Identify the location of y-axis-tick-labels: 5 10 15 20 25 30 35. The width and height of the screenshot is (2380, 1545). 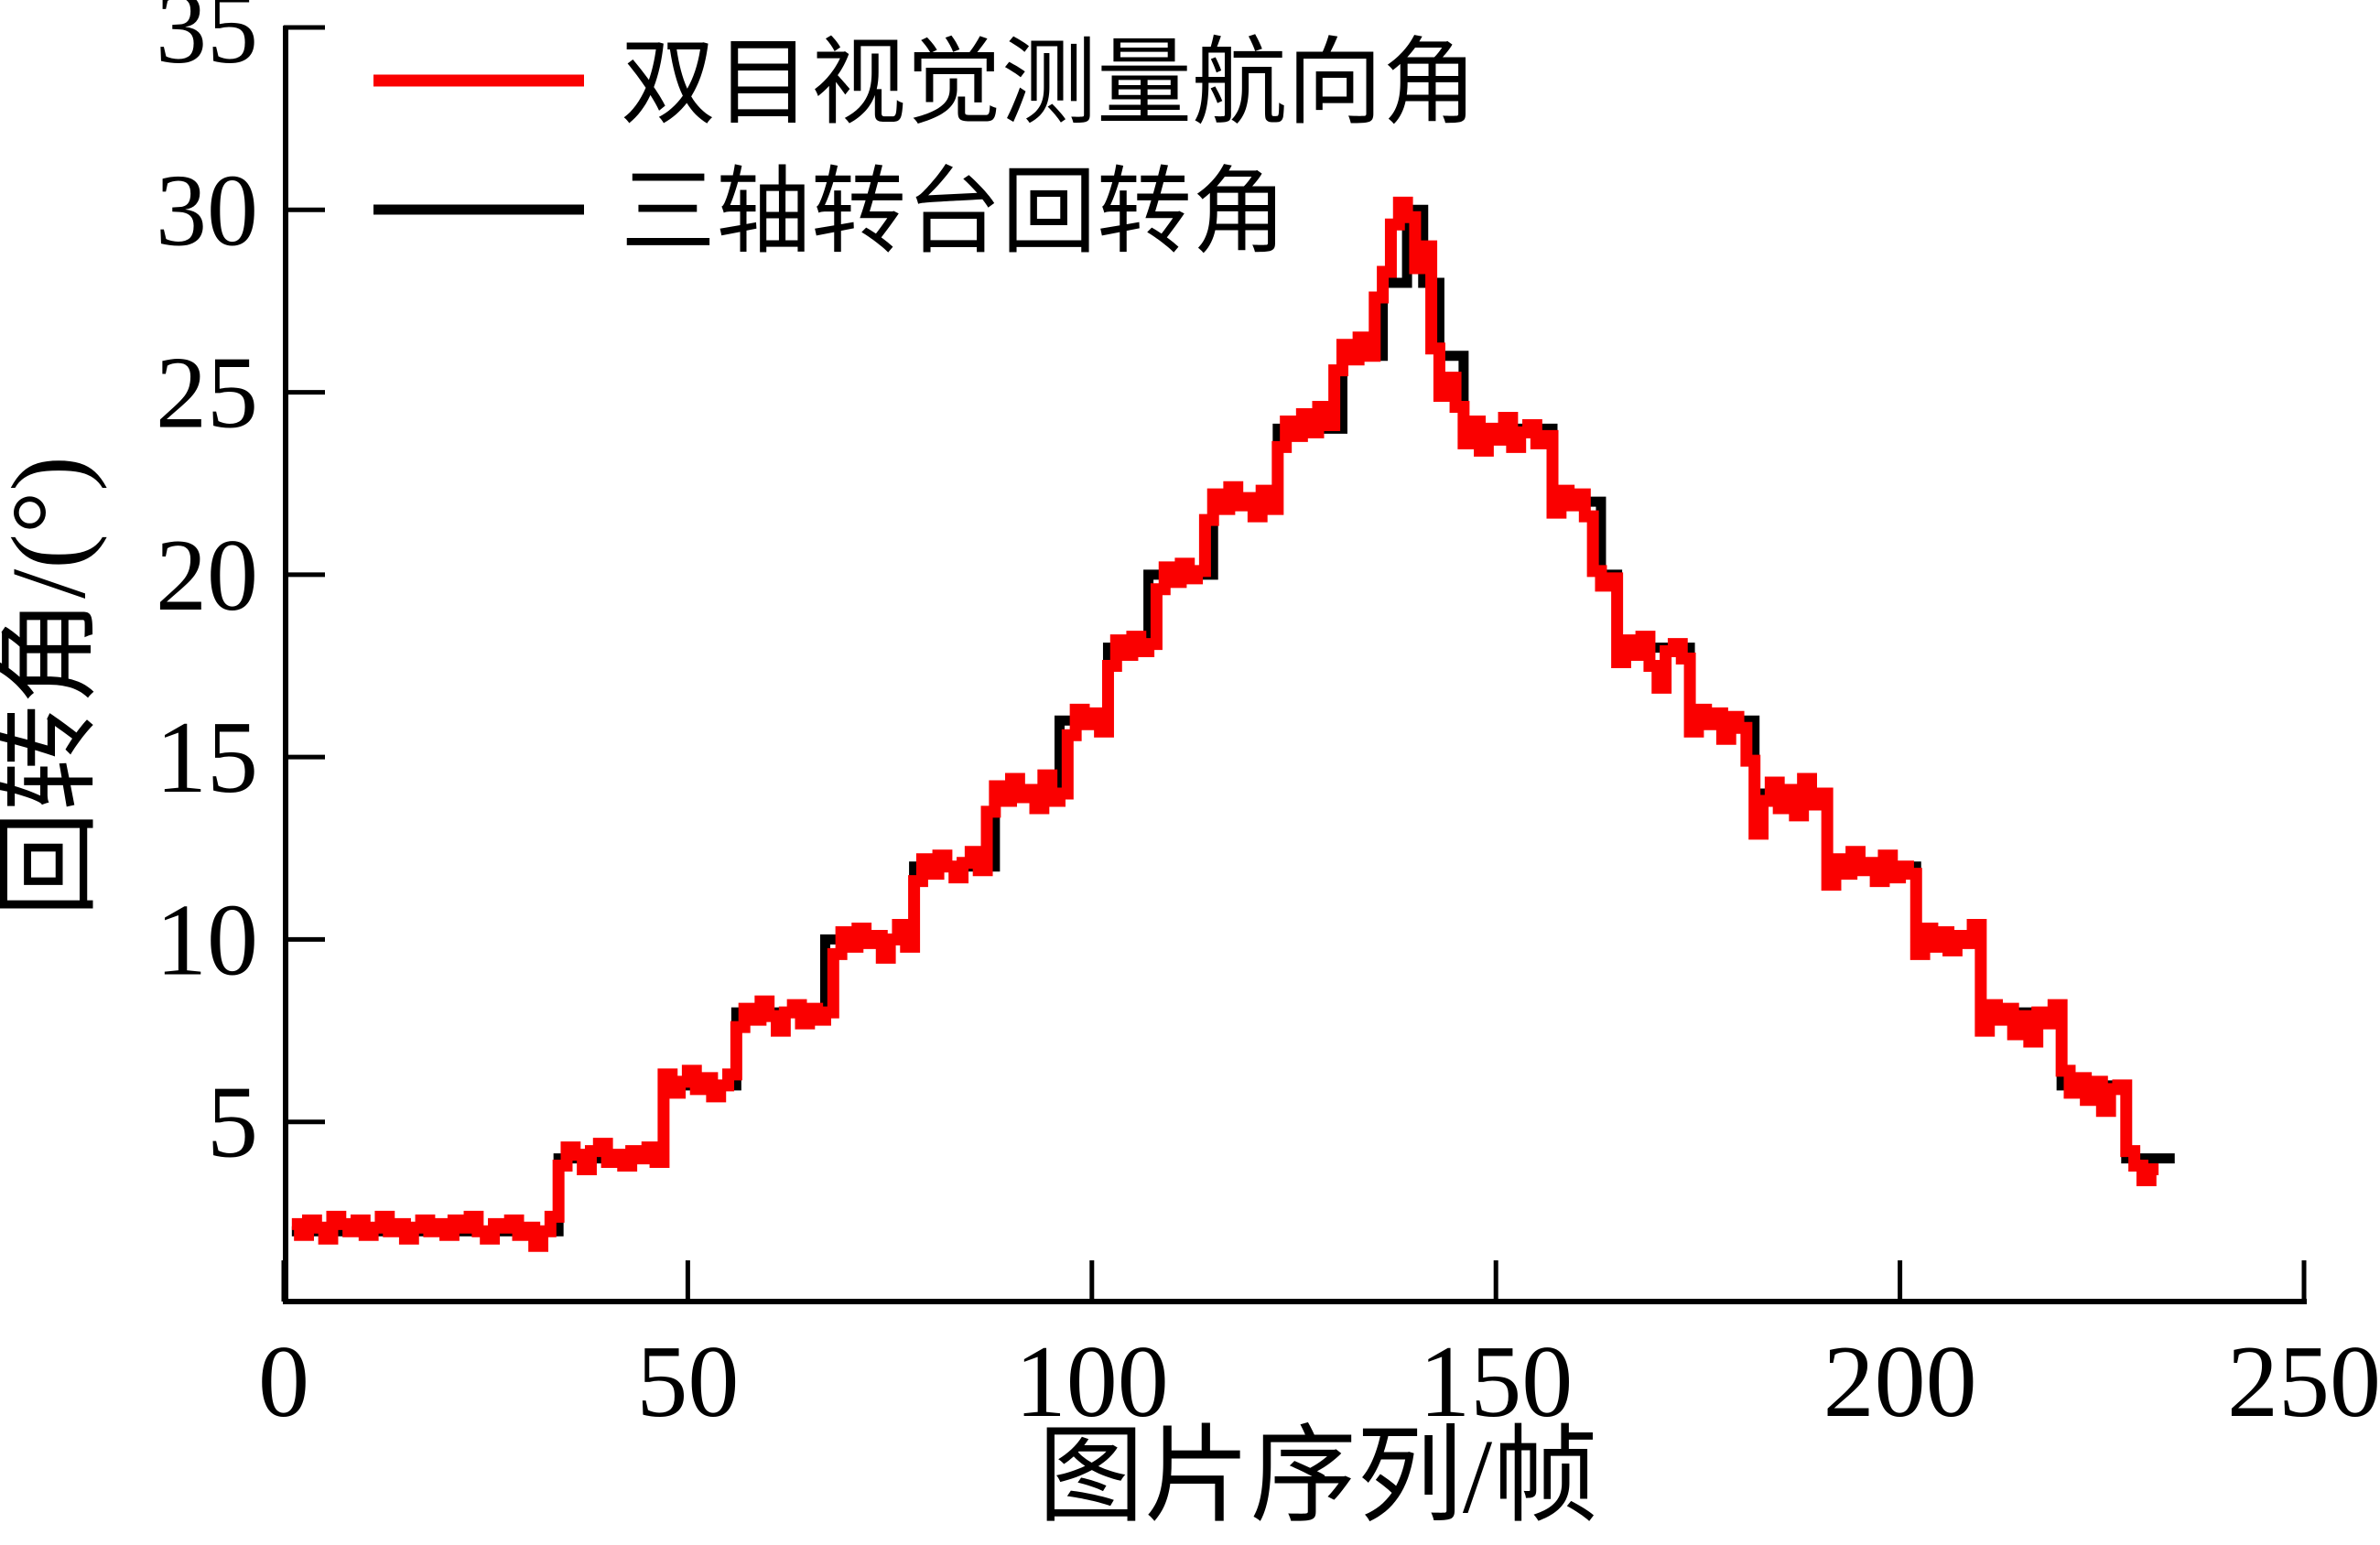
(207, 590).